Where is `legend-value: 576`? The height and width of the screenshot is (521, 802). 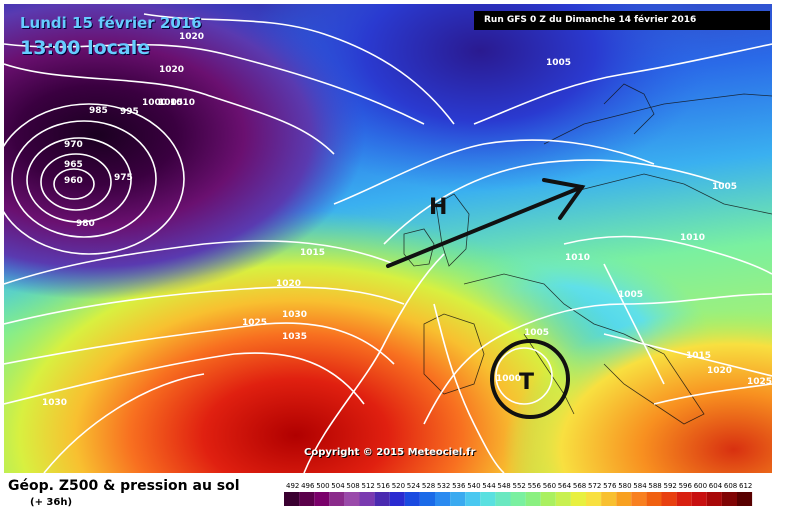 legend-value: 576 is located at coordinates (610, 486).